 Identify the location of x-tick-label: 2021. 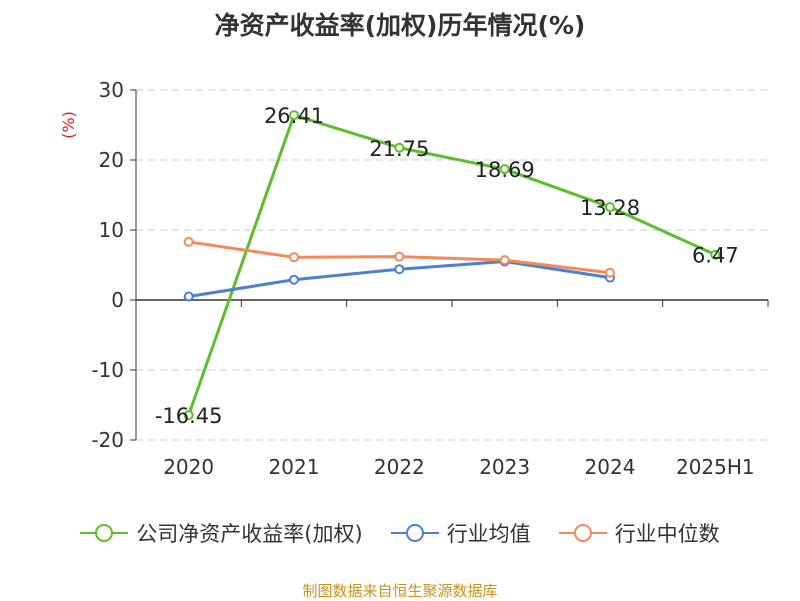
(294, 467).